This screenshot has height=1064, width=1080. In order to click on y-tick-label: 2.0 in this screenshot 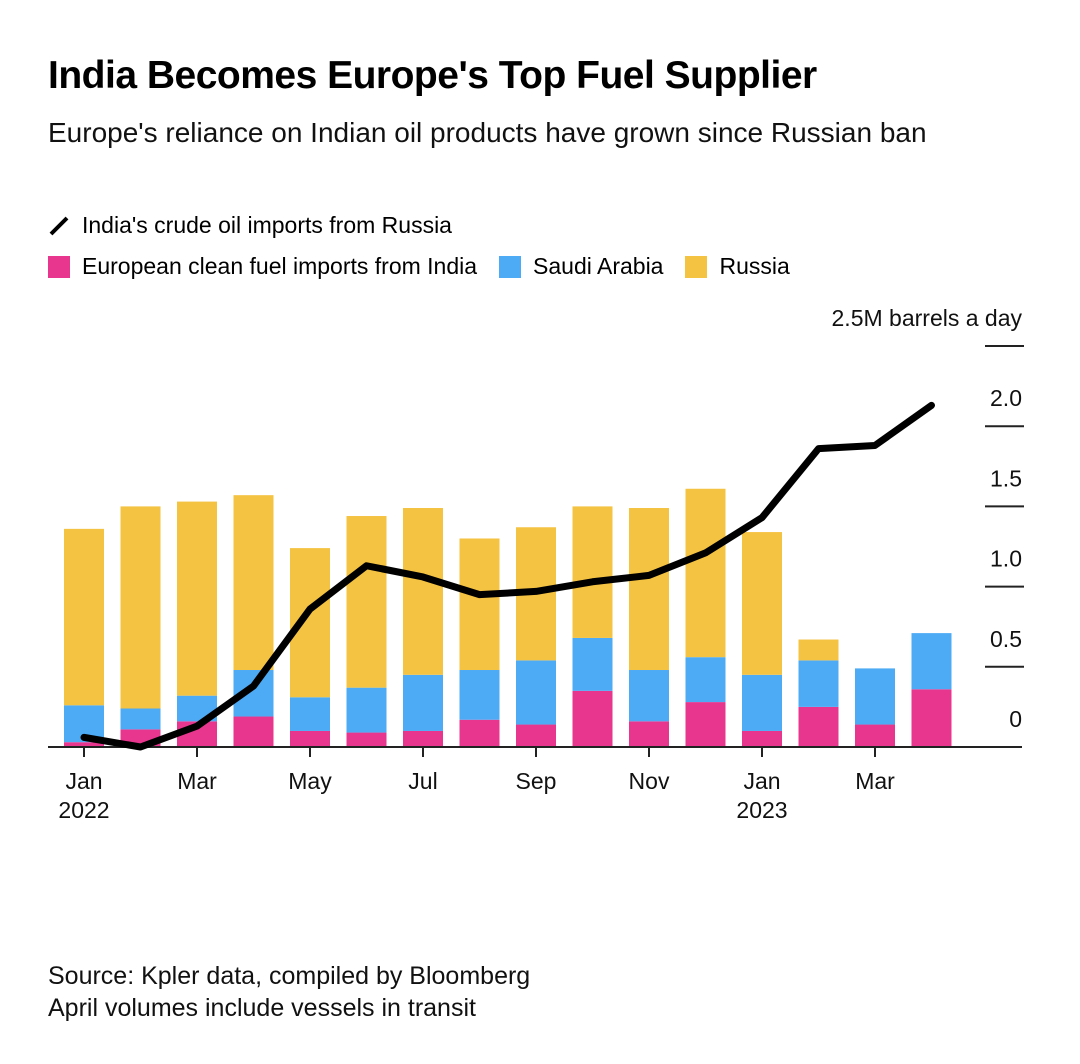, I will do `click(1006, 398)`.